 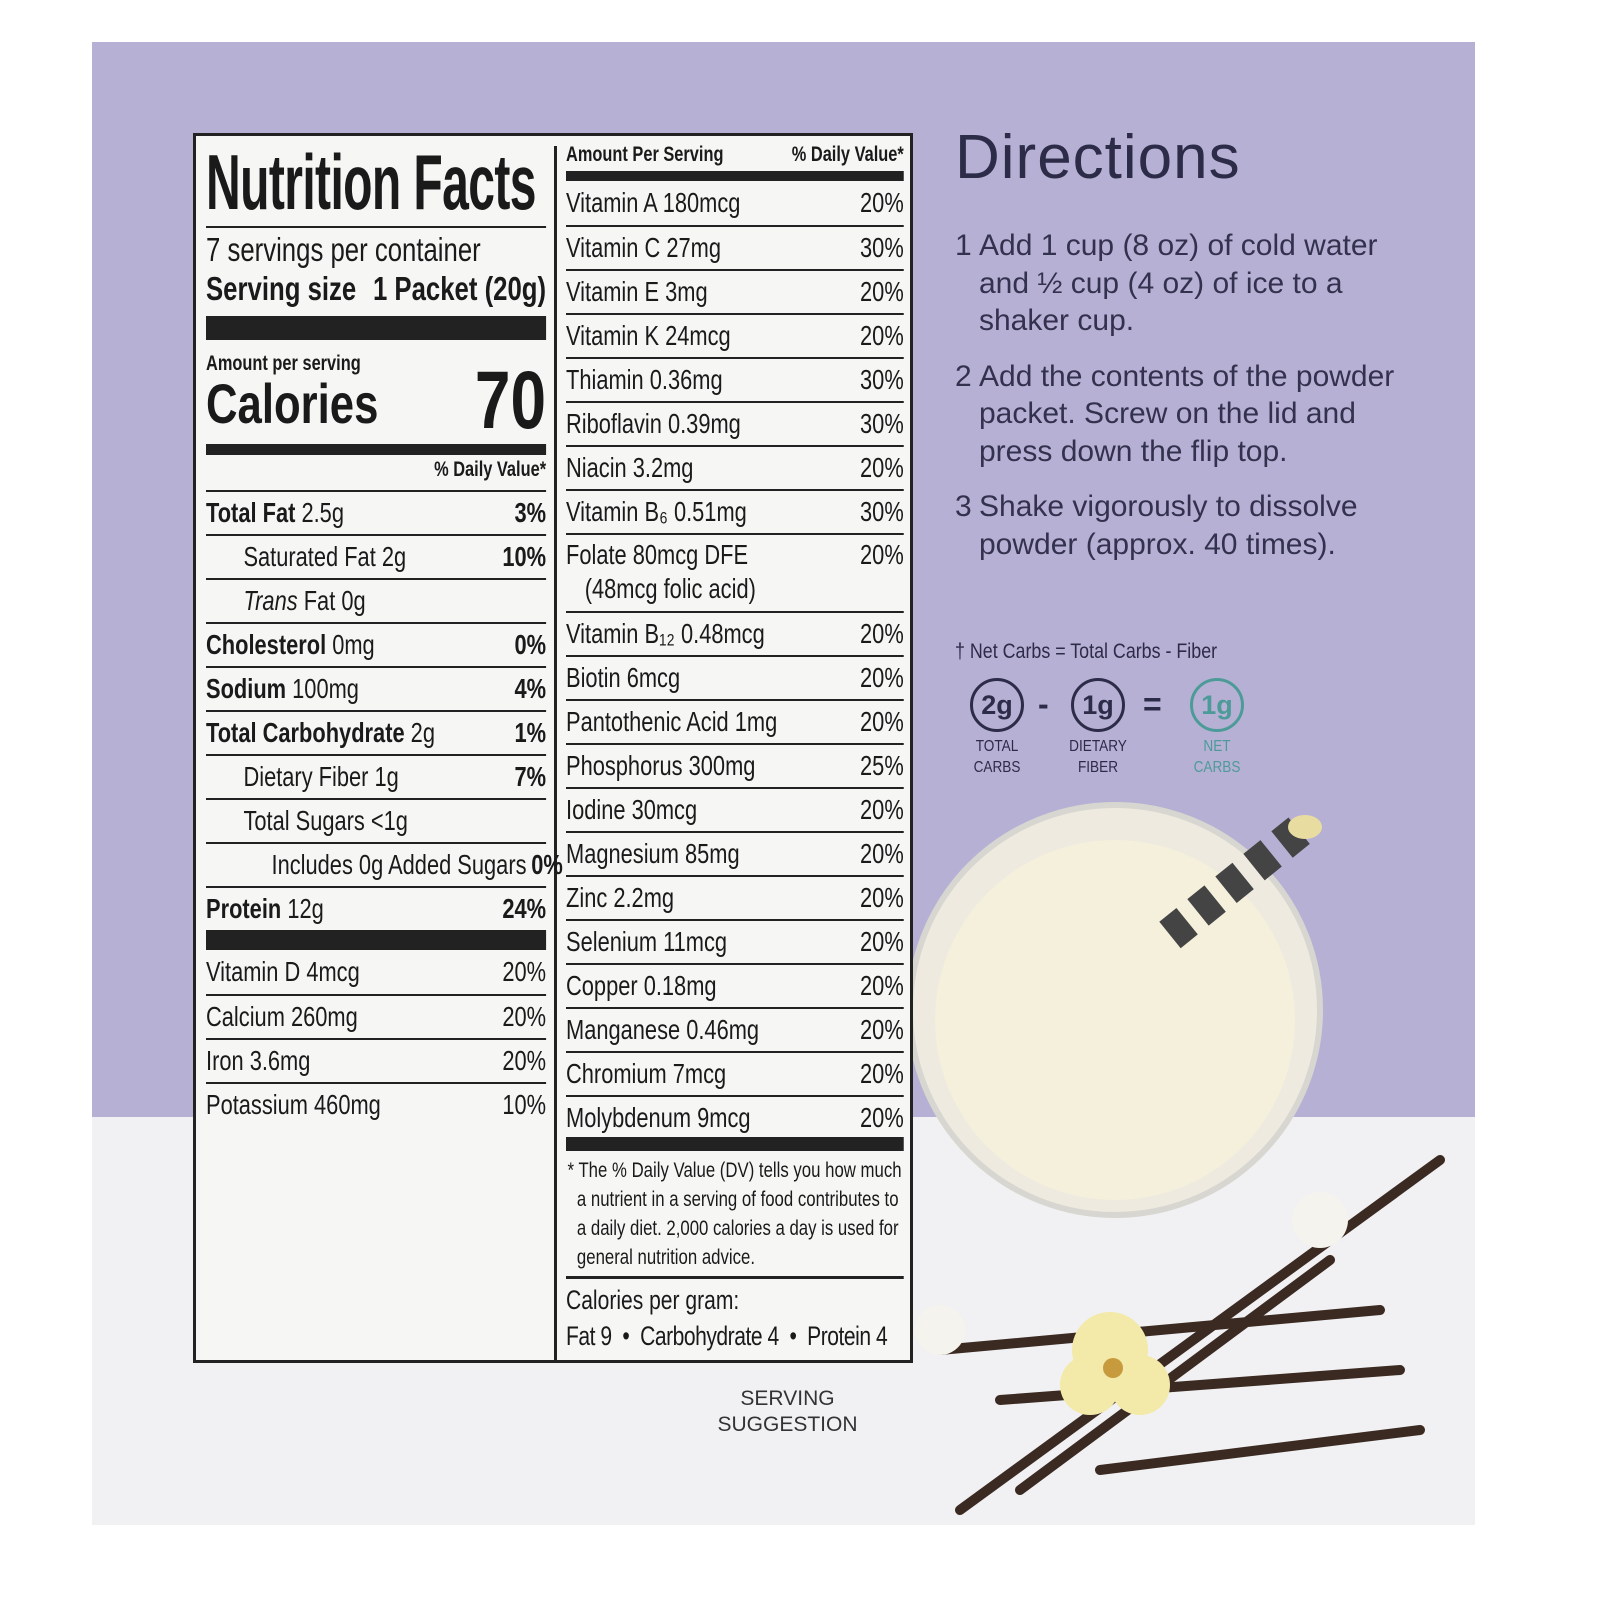 What do you see at coordinates (270, 600) in the screenshot?
I see `nutrient-label: Trans` at bounding box center [270, 600].